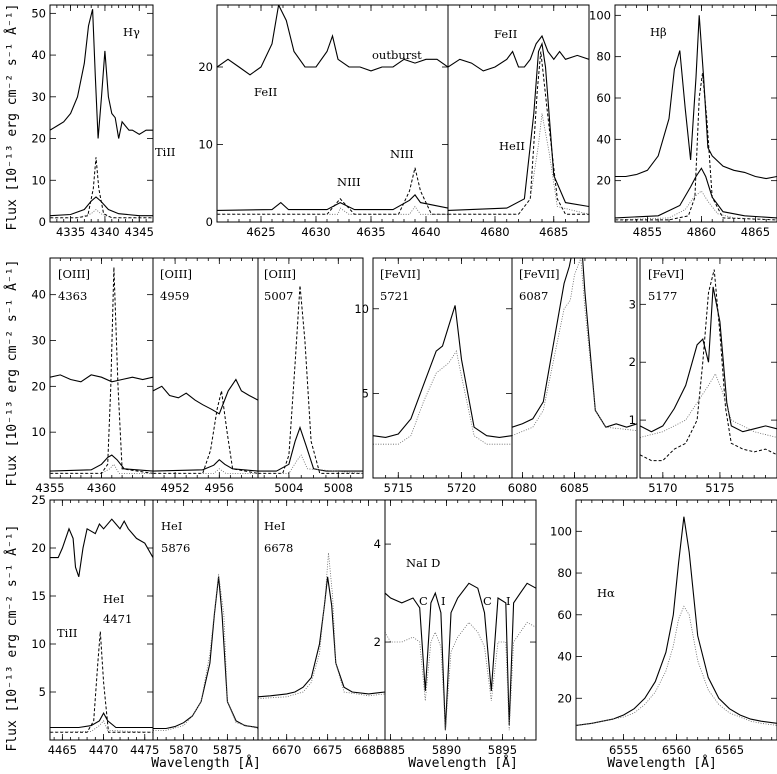  Describe the element at coordinates (338, 488) in the screenshot. I see `x-tick-label: 5008` at that location.